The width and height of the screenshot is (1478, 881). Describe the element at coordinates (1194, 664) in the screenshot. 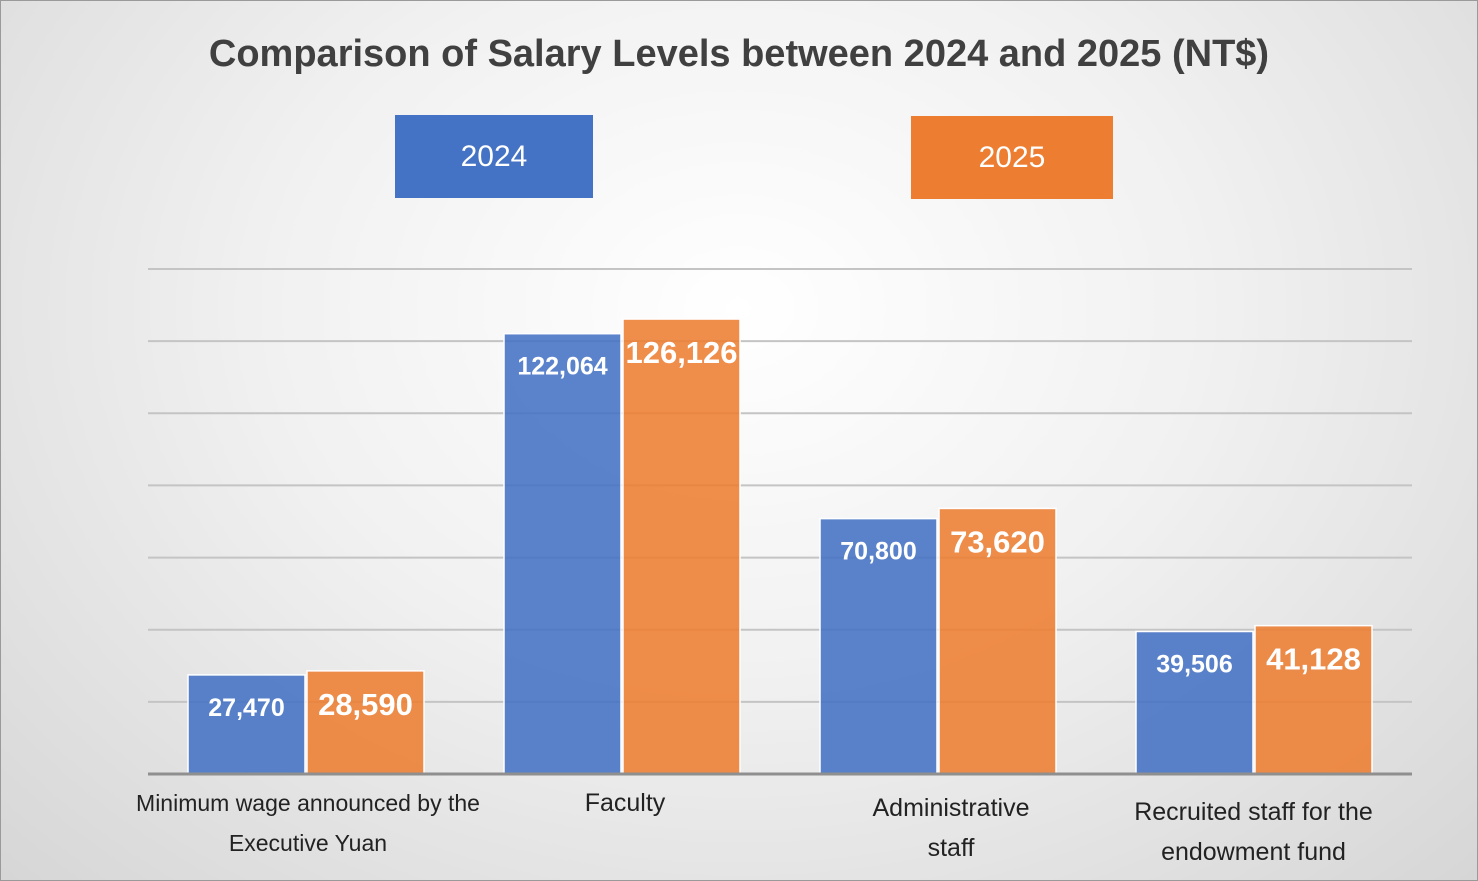

I see `data-label-2024-recruited-staff-for-the-endowment-fund: 39,506` at that location.